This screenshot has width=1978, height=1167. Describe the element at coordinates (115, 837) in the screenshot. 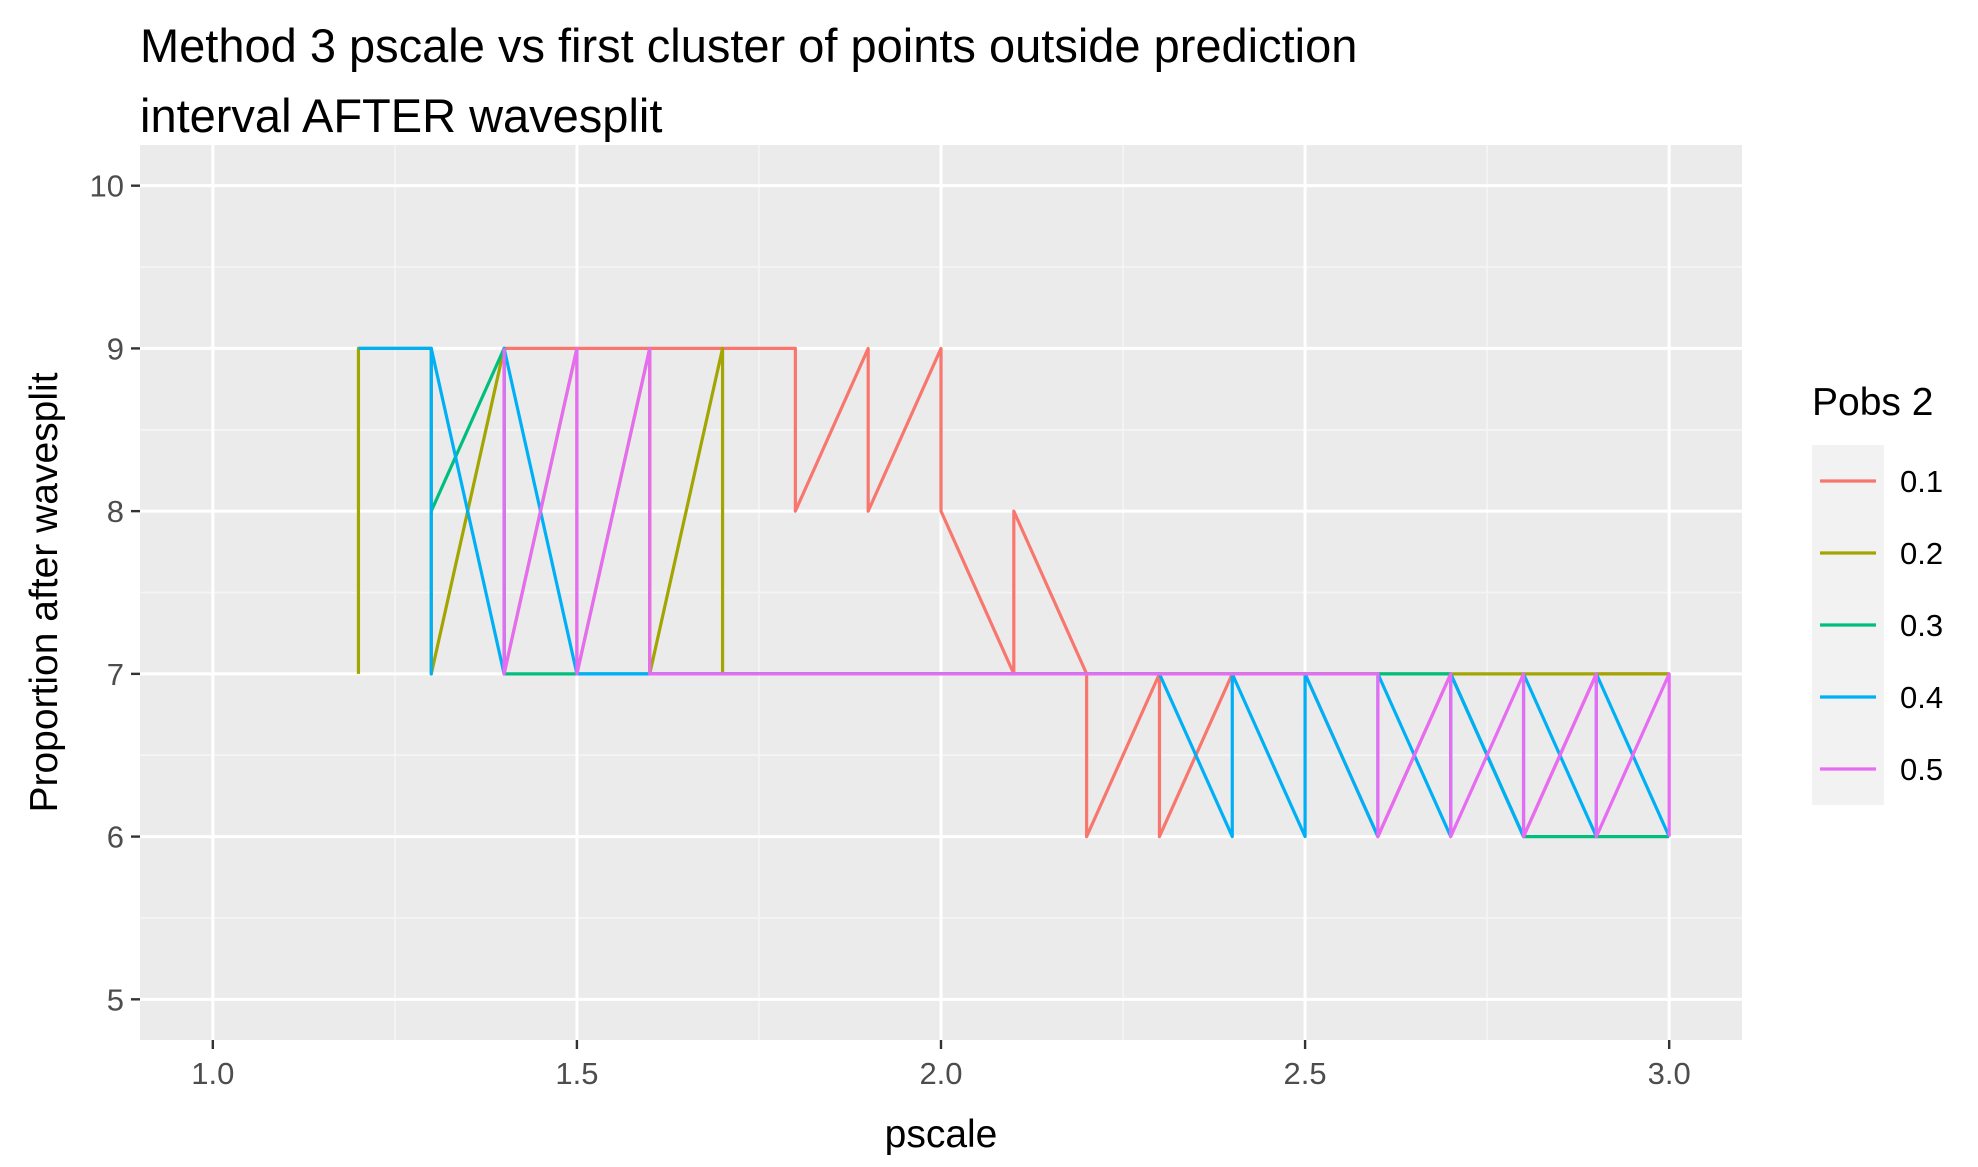

I see `y-tick-label: 6` at that location.